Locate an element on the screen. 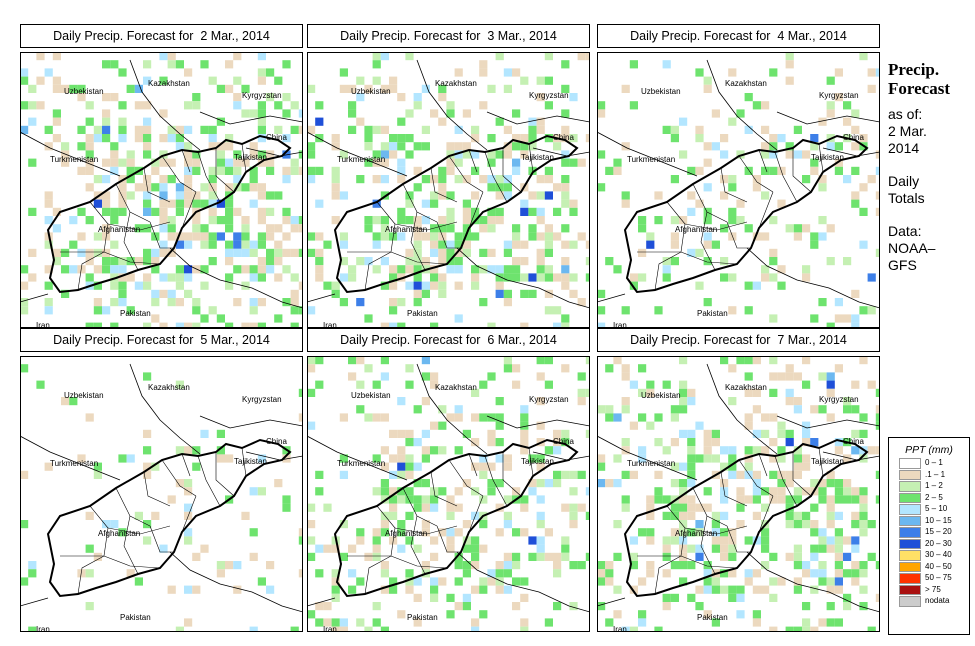 This screenshot has width=975, height=646. province-border is located at coordinates (709, 258).